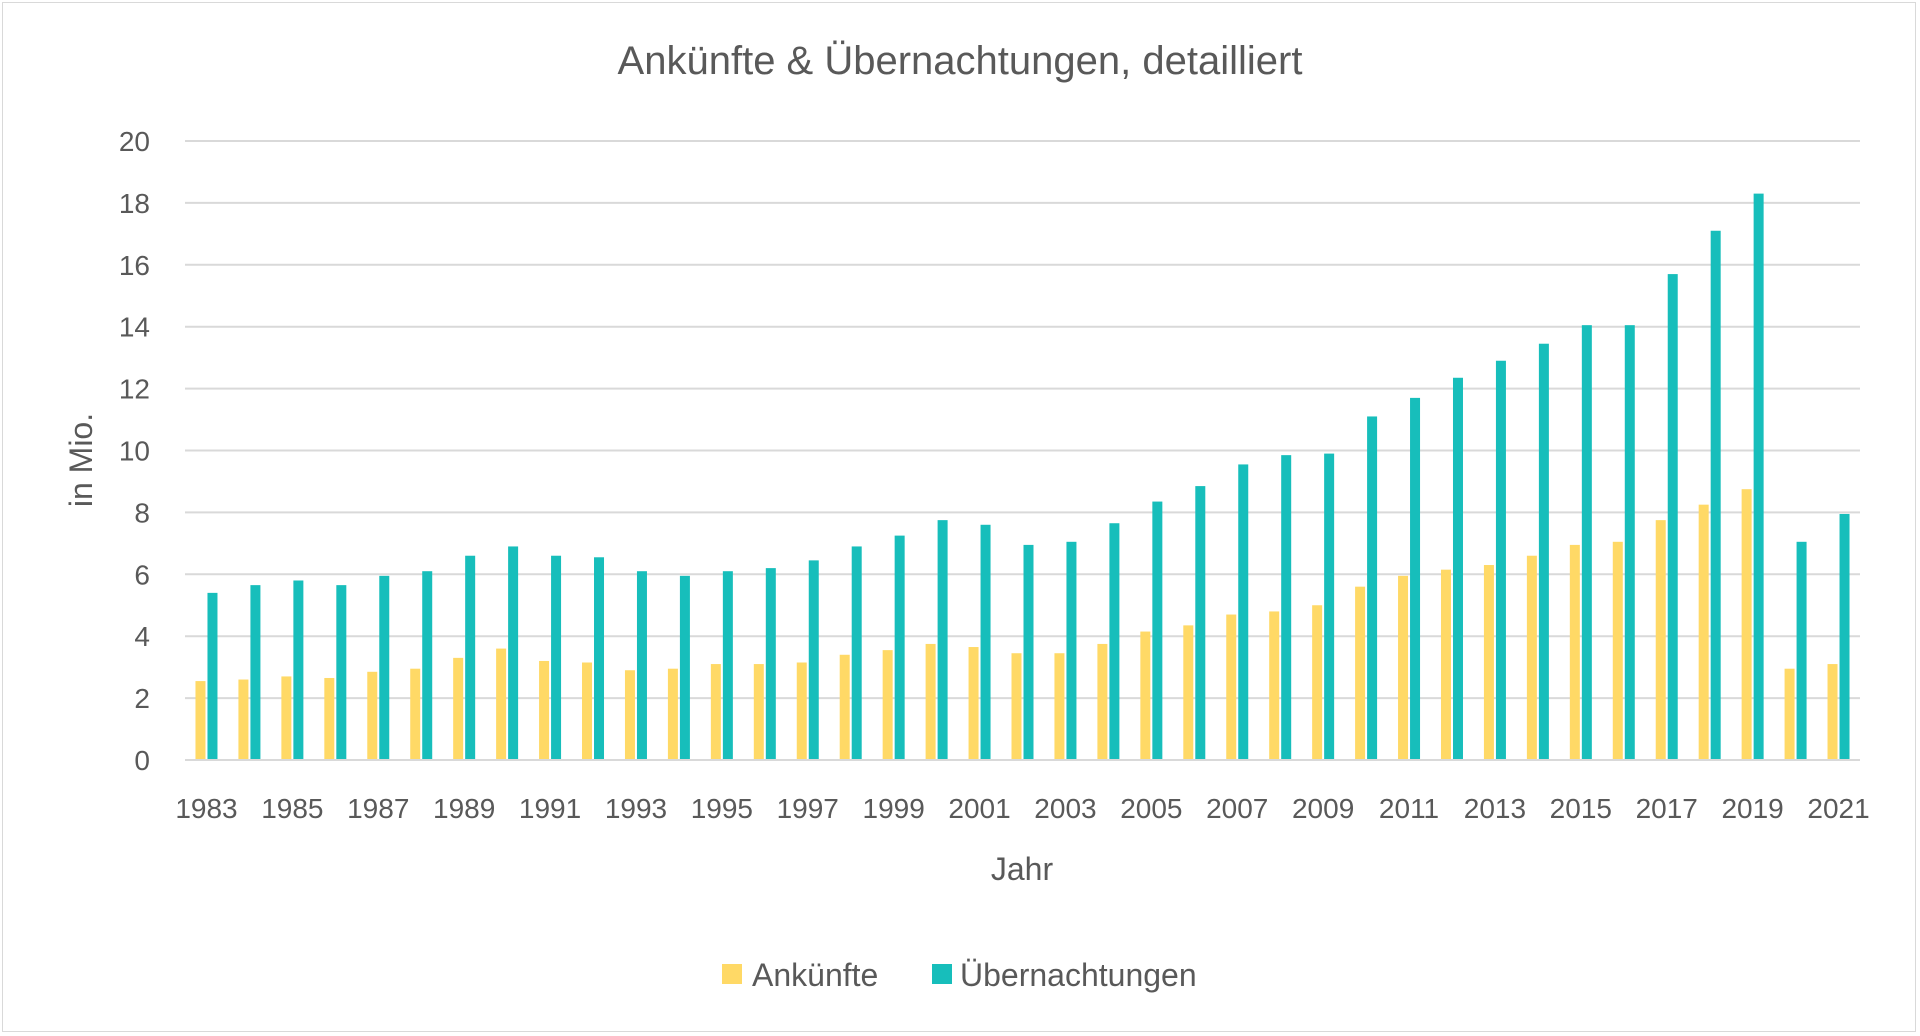 The width and height of the screenshot is (1920, 1036). What do you see at coordinates (134, 327) in the screenshot?
I see `y-tick-label: 14` at bounding box center [134, 327].